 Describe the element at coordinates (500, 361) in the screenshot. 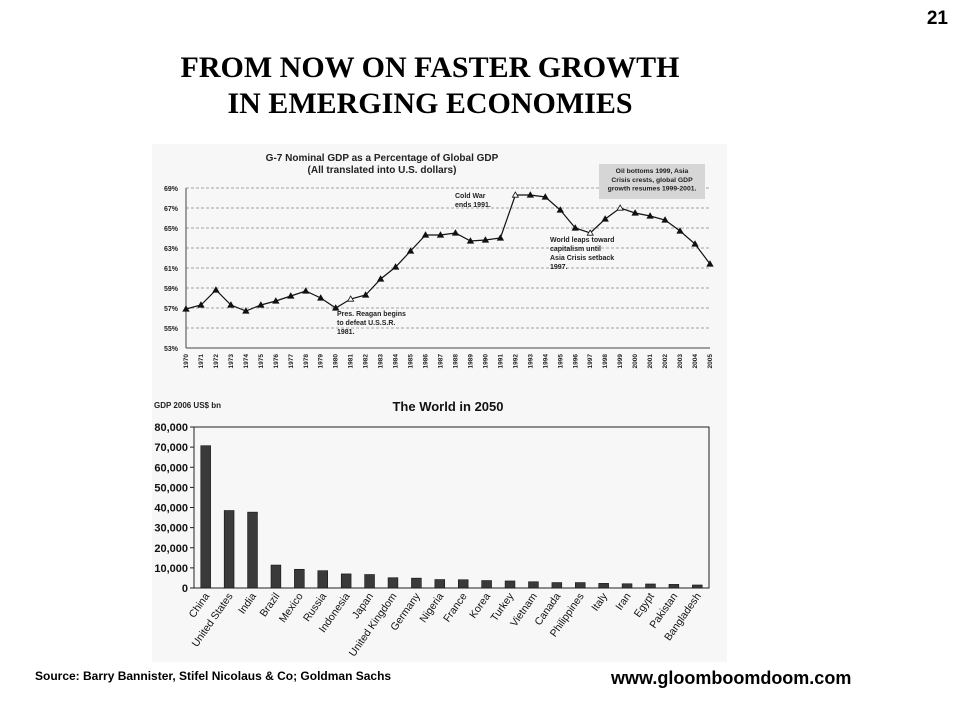

I see `line-x-tick-label: 1991` at that location.